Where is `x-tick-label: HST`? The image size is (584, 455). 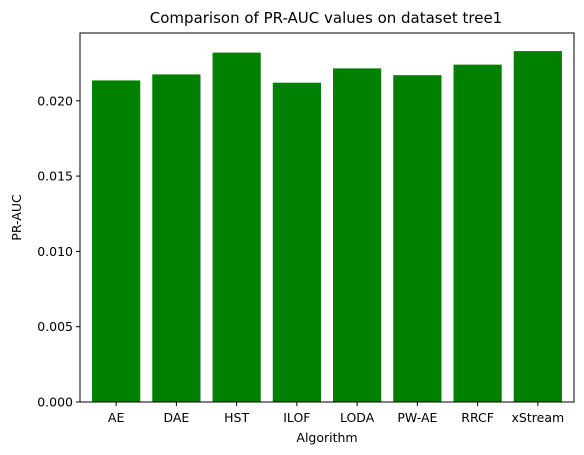
x-tick-label: HST is located at coordinates (236, 417).